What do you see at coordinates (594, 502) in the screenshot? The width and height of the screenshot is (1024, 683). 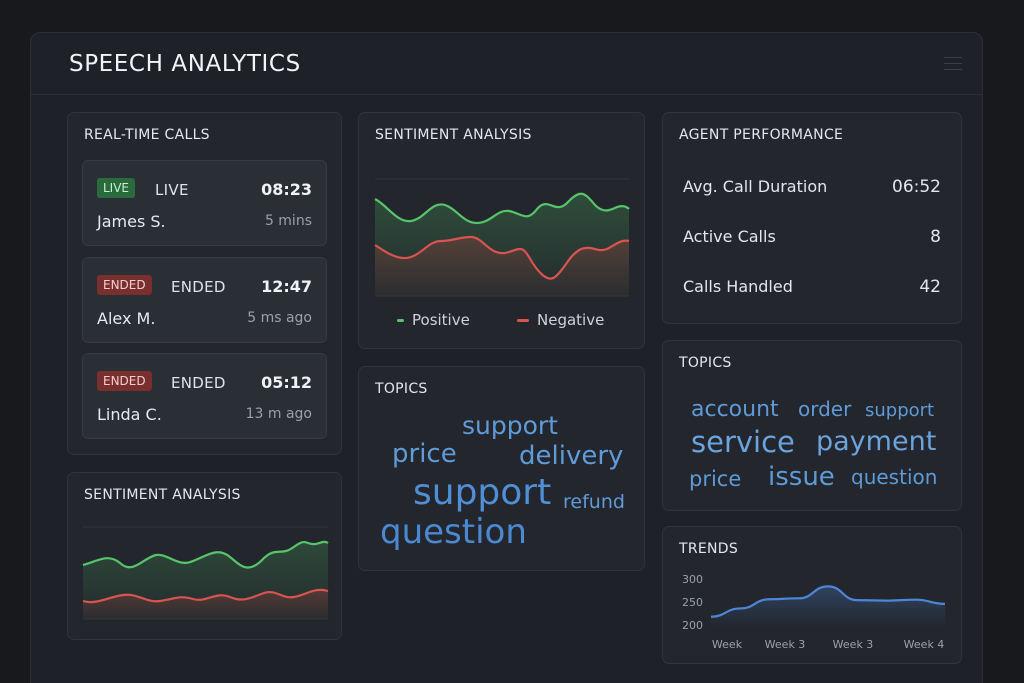 I see `topic-word: refund` at bounding box center [594, 502].